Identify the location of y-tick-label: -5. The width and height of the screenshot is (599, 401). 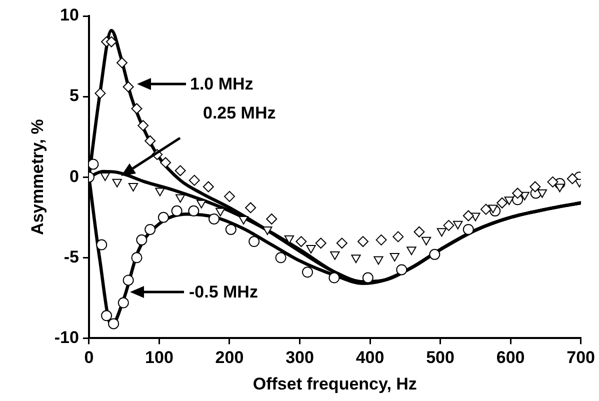
(71, 256).